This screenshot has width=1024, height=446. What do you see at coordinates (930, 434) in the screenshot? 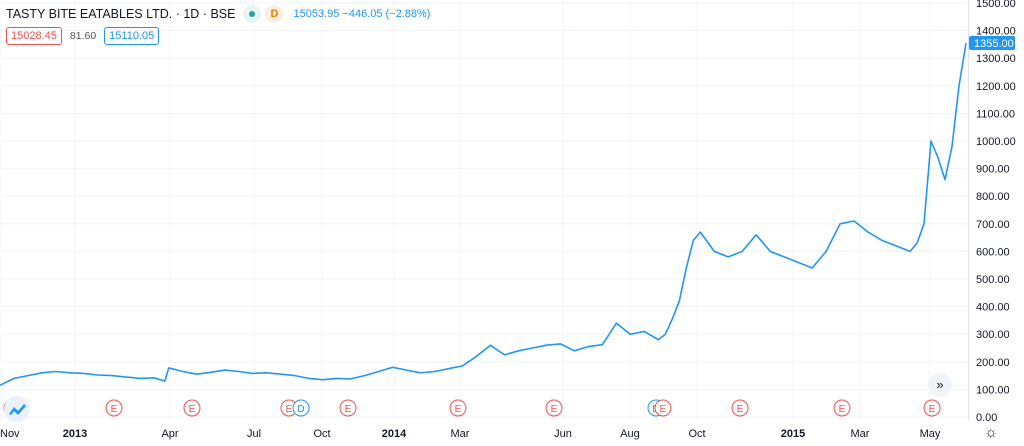
I see `x-tick-label: May` at bounding box center [930, 434].